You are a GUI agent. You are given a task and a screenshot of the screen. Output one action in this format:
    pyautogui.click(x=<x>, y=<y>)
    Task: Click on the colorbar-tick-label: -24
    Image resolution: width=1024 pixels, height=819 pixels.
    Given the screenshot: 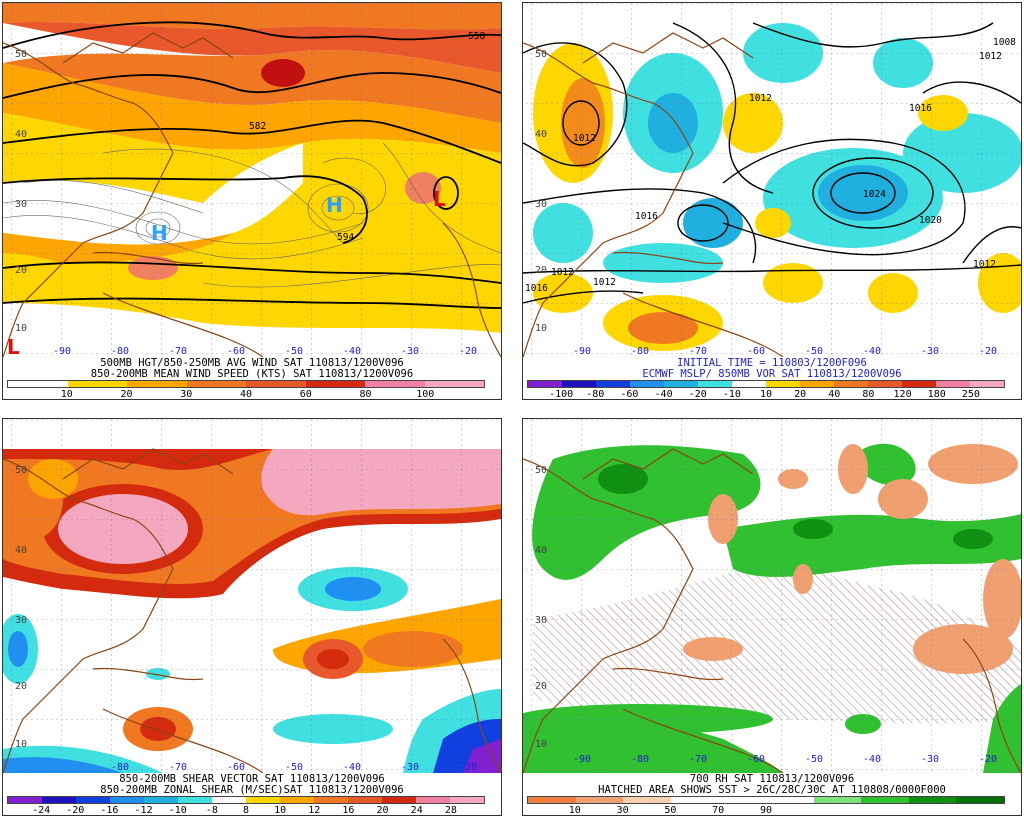 What is the action you would take?
    pyautogui.click(x=41, y=810)
    